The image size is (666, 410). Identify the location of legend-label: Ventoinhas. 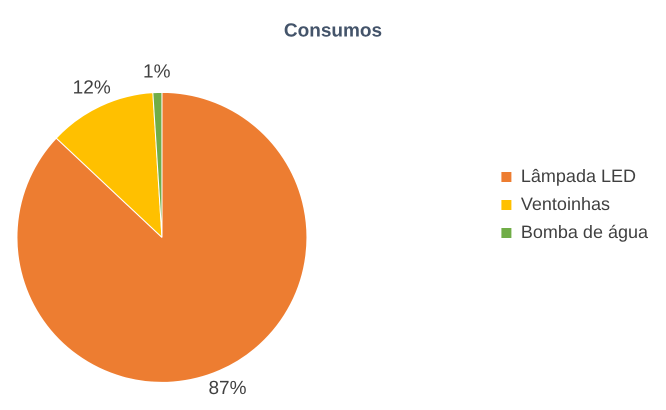
(565, 204).